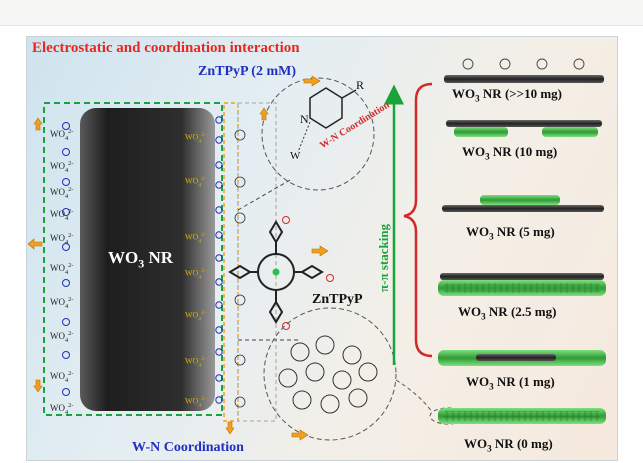 The width and height of the screenshot is (643, 463). Describe the element at coordinates (304, 137) in the screenshot. I see `coordination-dotted-bond` at that location.